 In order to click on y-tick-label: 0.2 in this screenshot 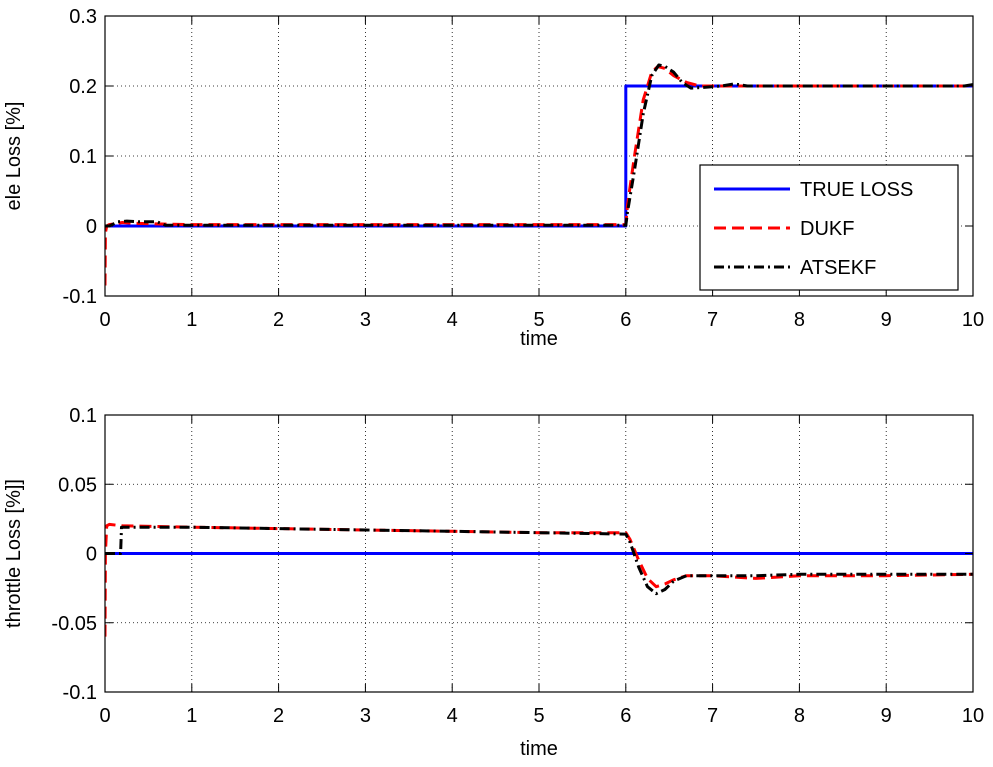, I will do `click(83, 87)`.